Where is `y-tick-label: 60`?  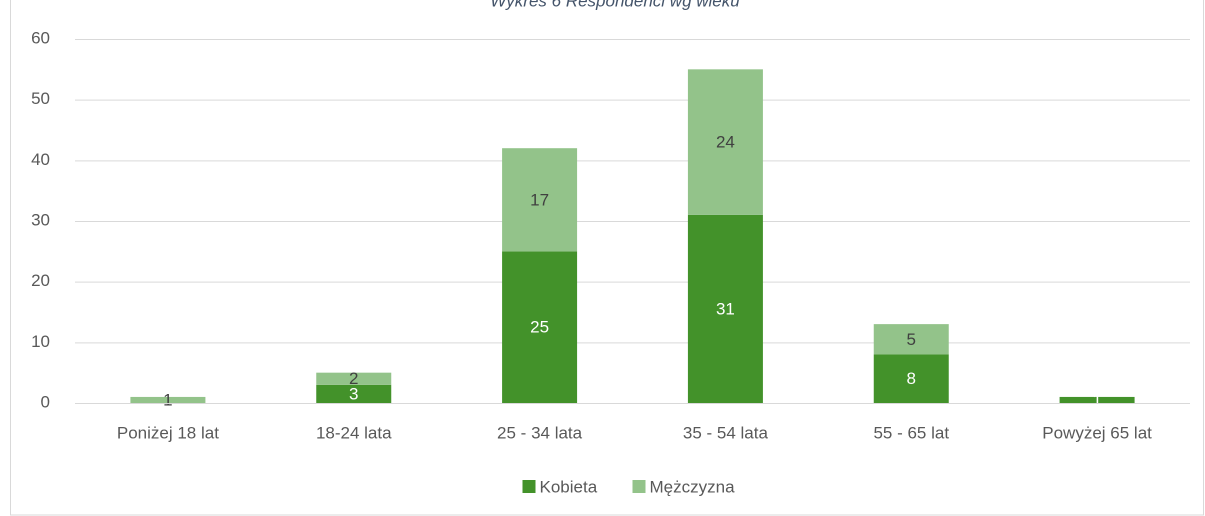 y-tick-label: 60 is located at coordinates (40, 37).